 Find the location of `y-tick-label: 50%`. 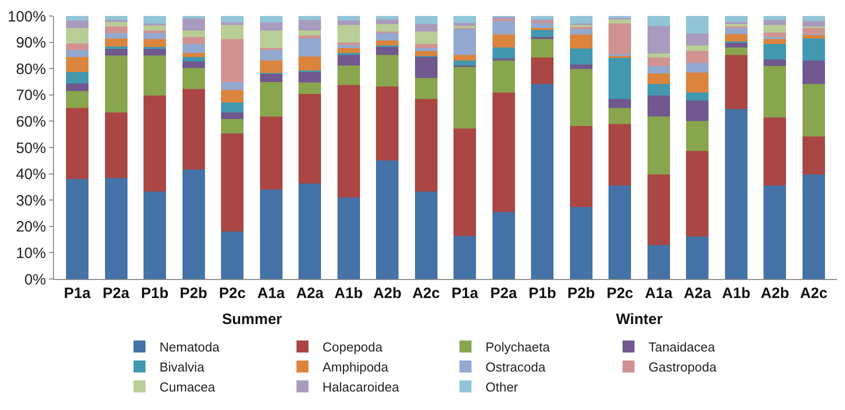

y-tick-label: 50% is located at coordinates (31, 148).